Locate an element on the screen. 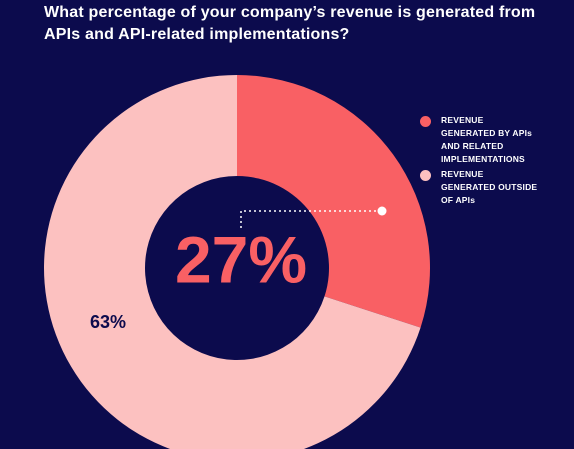  leader-dot is located at coordinates (382, 211).